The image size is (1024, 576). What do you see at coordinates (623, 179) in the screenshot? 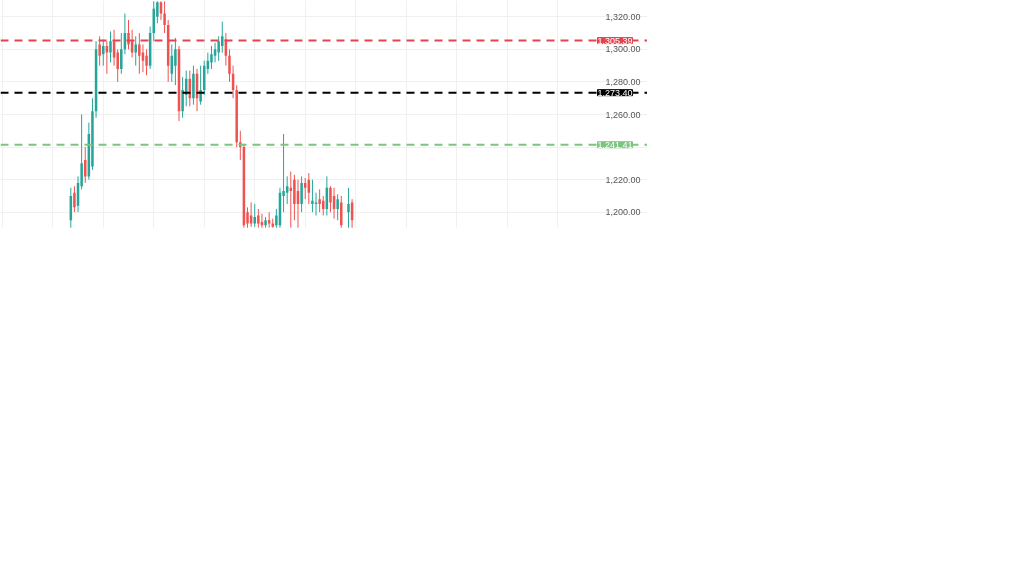
I see `y-tick-label: 1,220.00` at bounding box center [623, 179].